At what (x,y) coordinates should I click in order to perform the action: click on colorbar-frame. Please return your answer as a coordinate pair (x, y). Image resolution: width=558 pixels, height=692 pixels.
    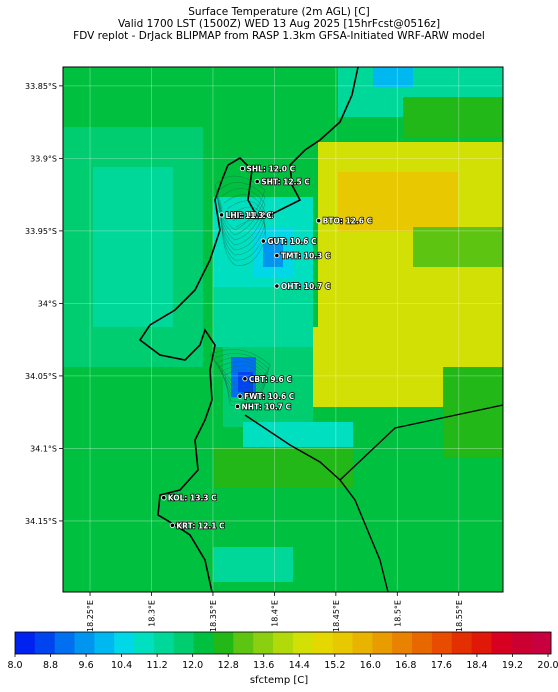
    Looking at the image, I should click on (283, 643).